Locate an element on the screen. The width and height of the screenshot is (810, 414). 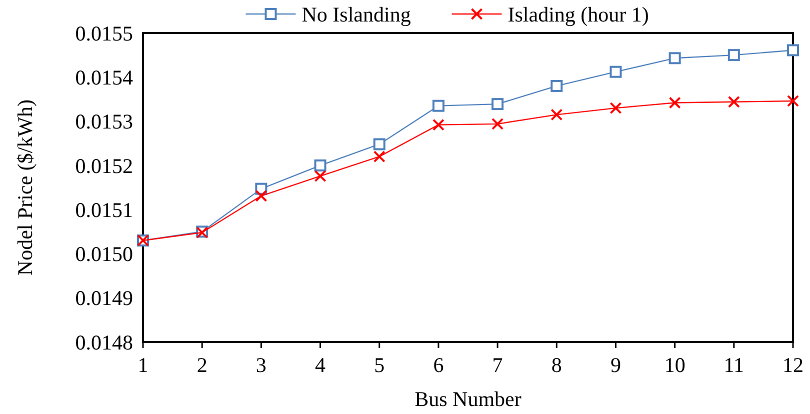
x-tick-label: 7 is located at coordinates (497, 365).